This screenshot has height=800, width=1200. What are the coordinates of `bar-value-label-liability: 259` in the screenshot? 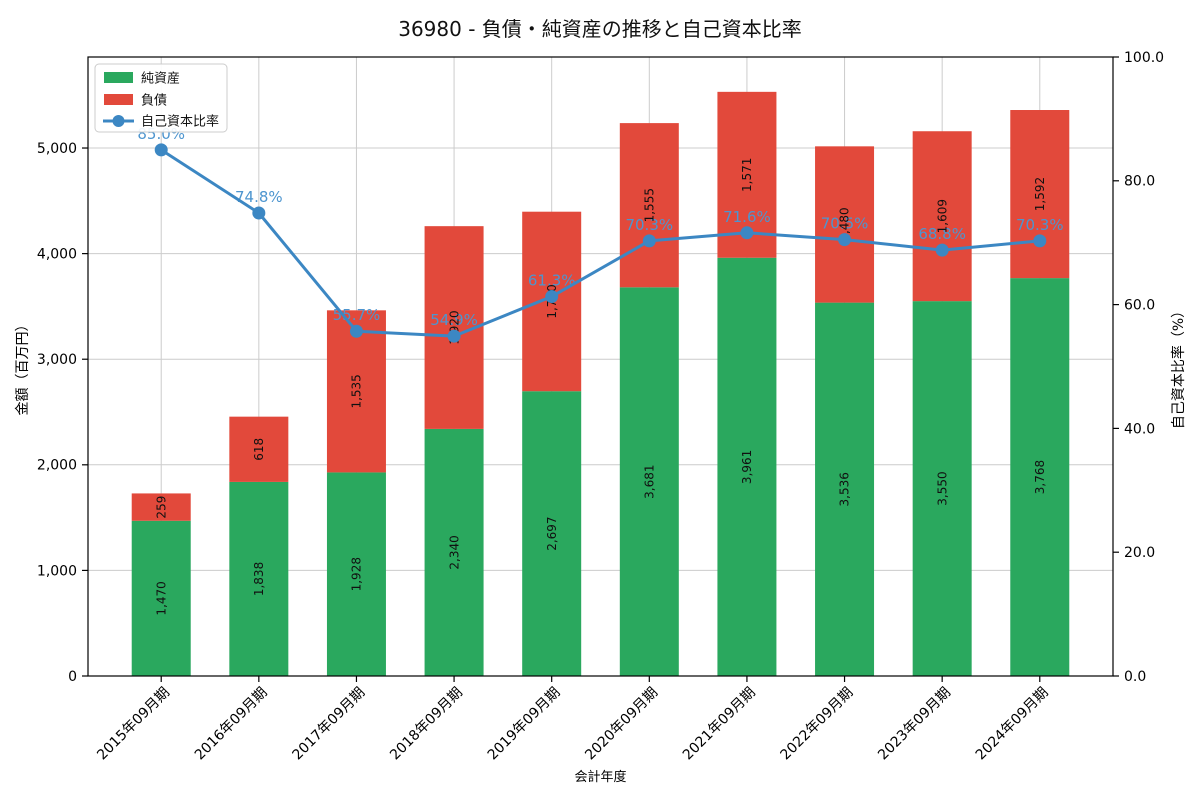 It's located at (161, 507).